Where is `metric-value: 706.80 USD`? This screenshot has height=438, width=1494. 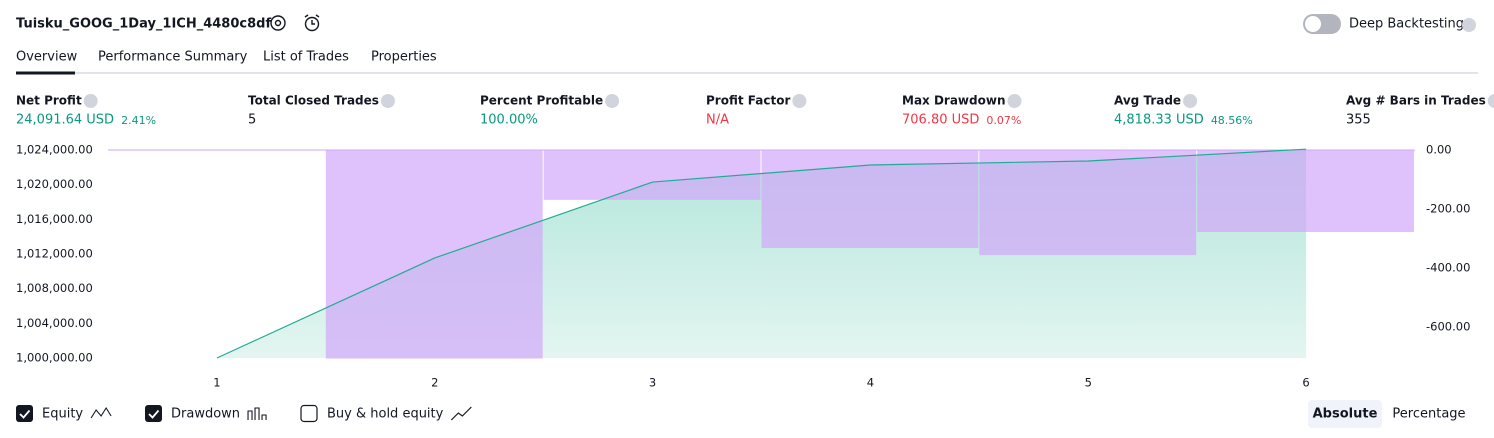
metric-value: 706.80 USD is located at coordinates (940, 120).